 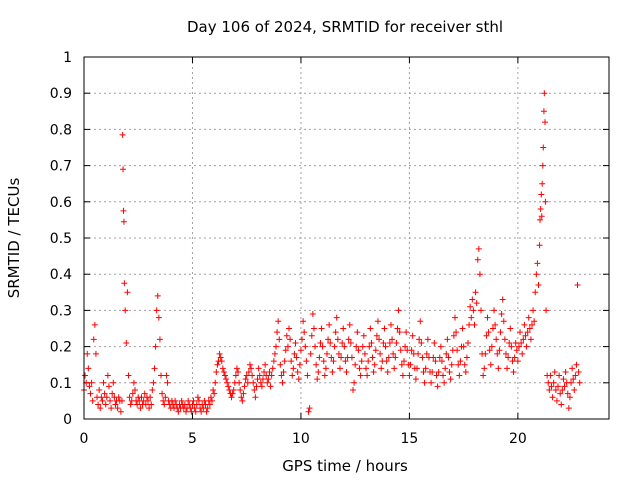 What do you see at coordinates (518, 439) in the screenshot?
I see `x-tick-label: 20` at bounding box center [518, 439].